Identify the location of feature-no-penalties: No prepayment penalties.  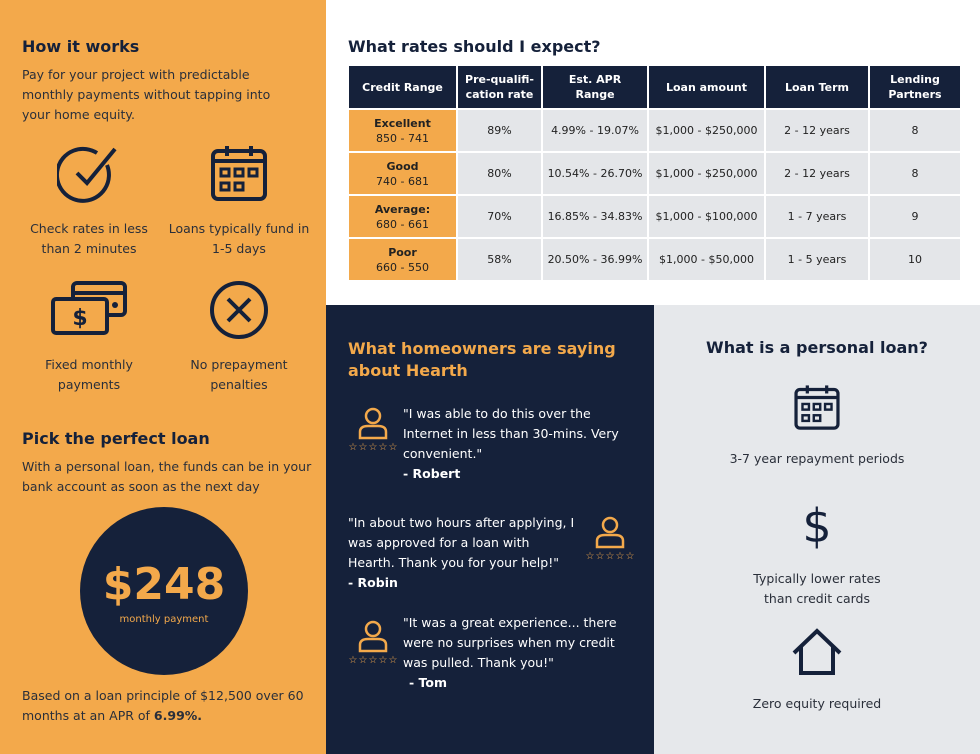
(239, 337).